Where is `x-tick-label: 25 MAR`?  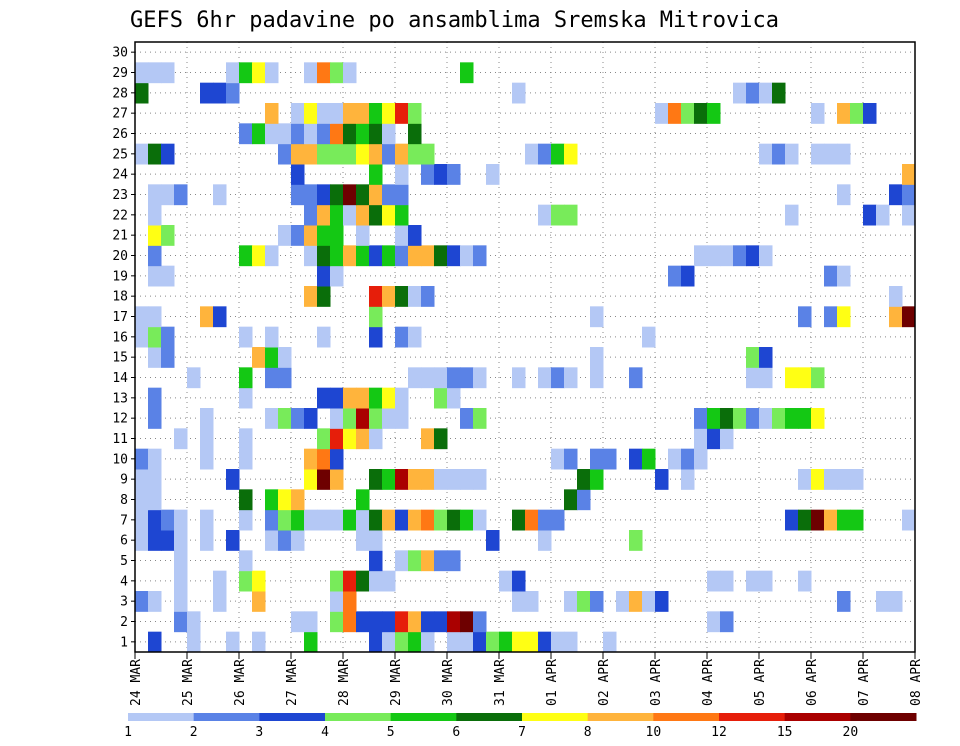 x-tick-label: 25 MAR is located at coordinates (188, 682).